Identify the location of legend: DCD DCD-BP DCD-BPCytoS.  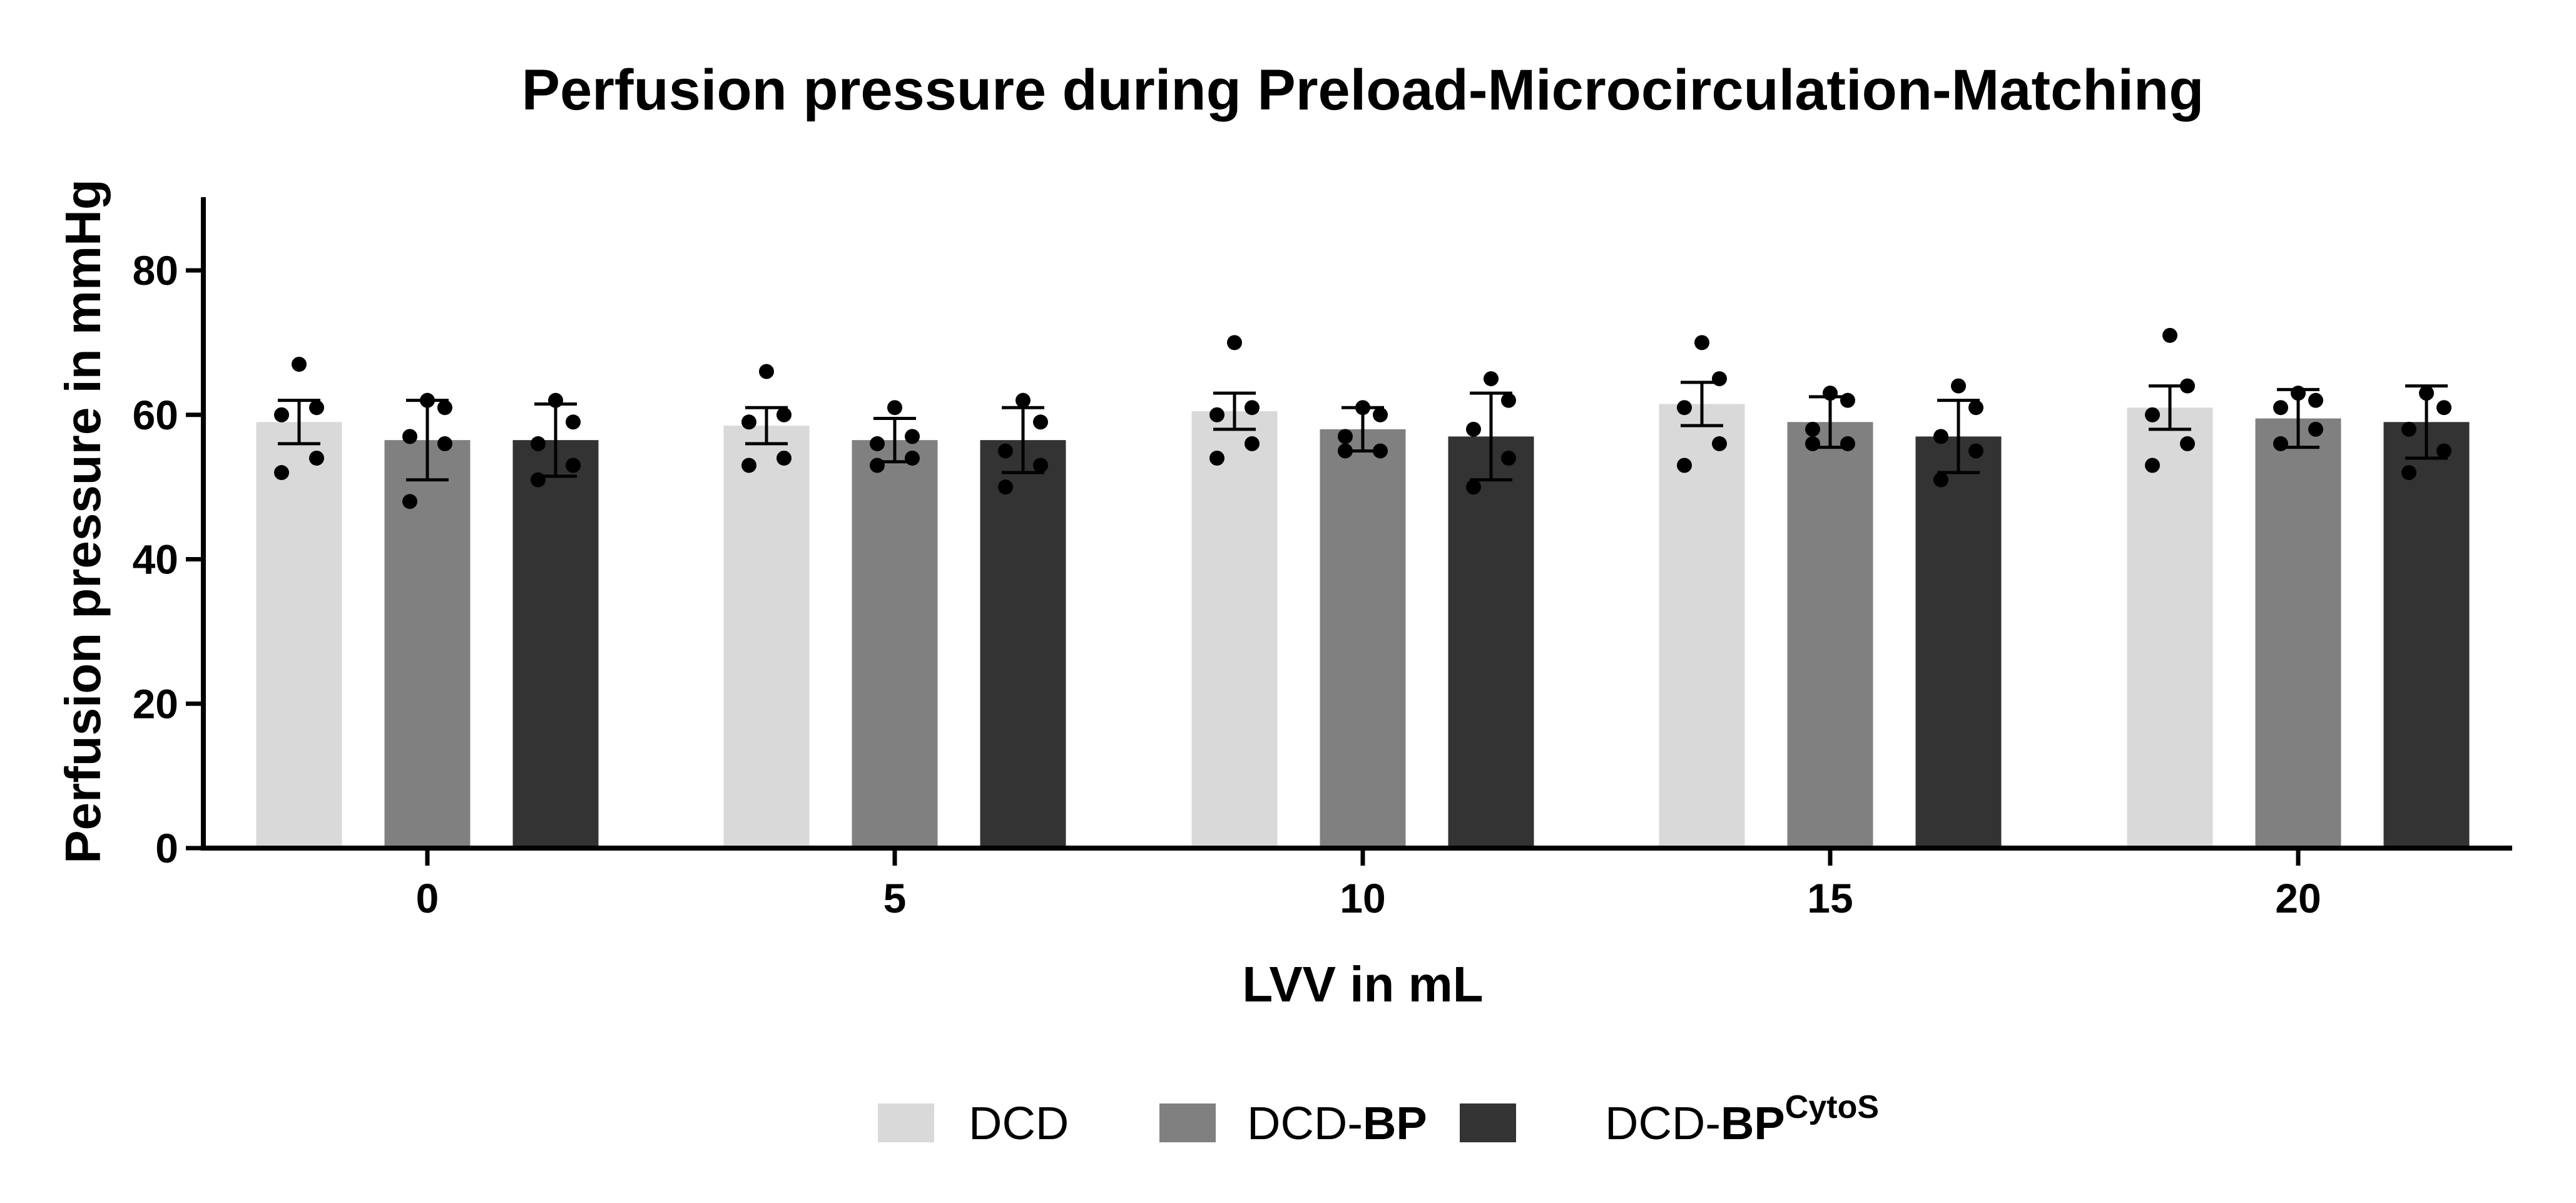
(1379, 1119).